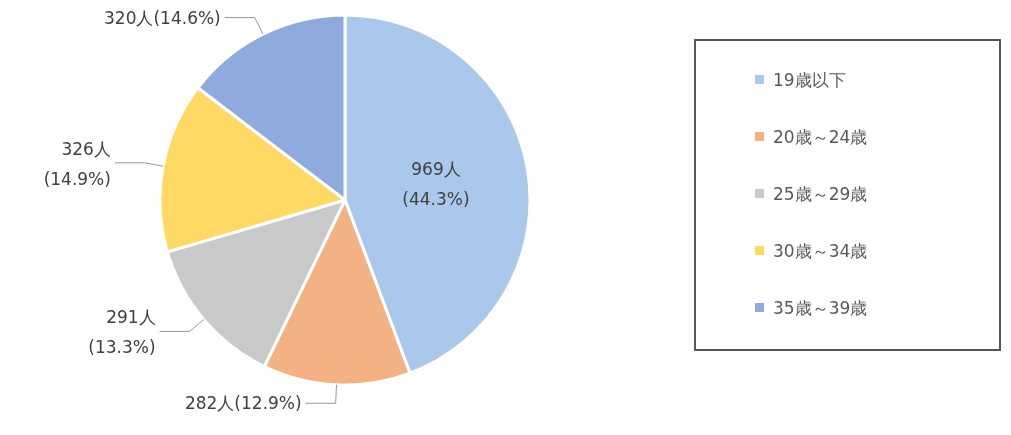 This screenshot has height=435, width=1011. Describe the element at coordinates (820, 251) in the screenshot. I see `legend-label: 30歳～34歳` at that location.